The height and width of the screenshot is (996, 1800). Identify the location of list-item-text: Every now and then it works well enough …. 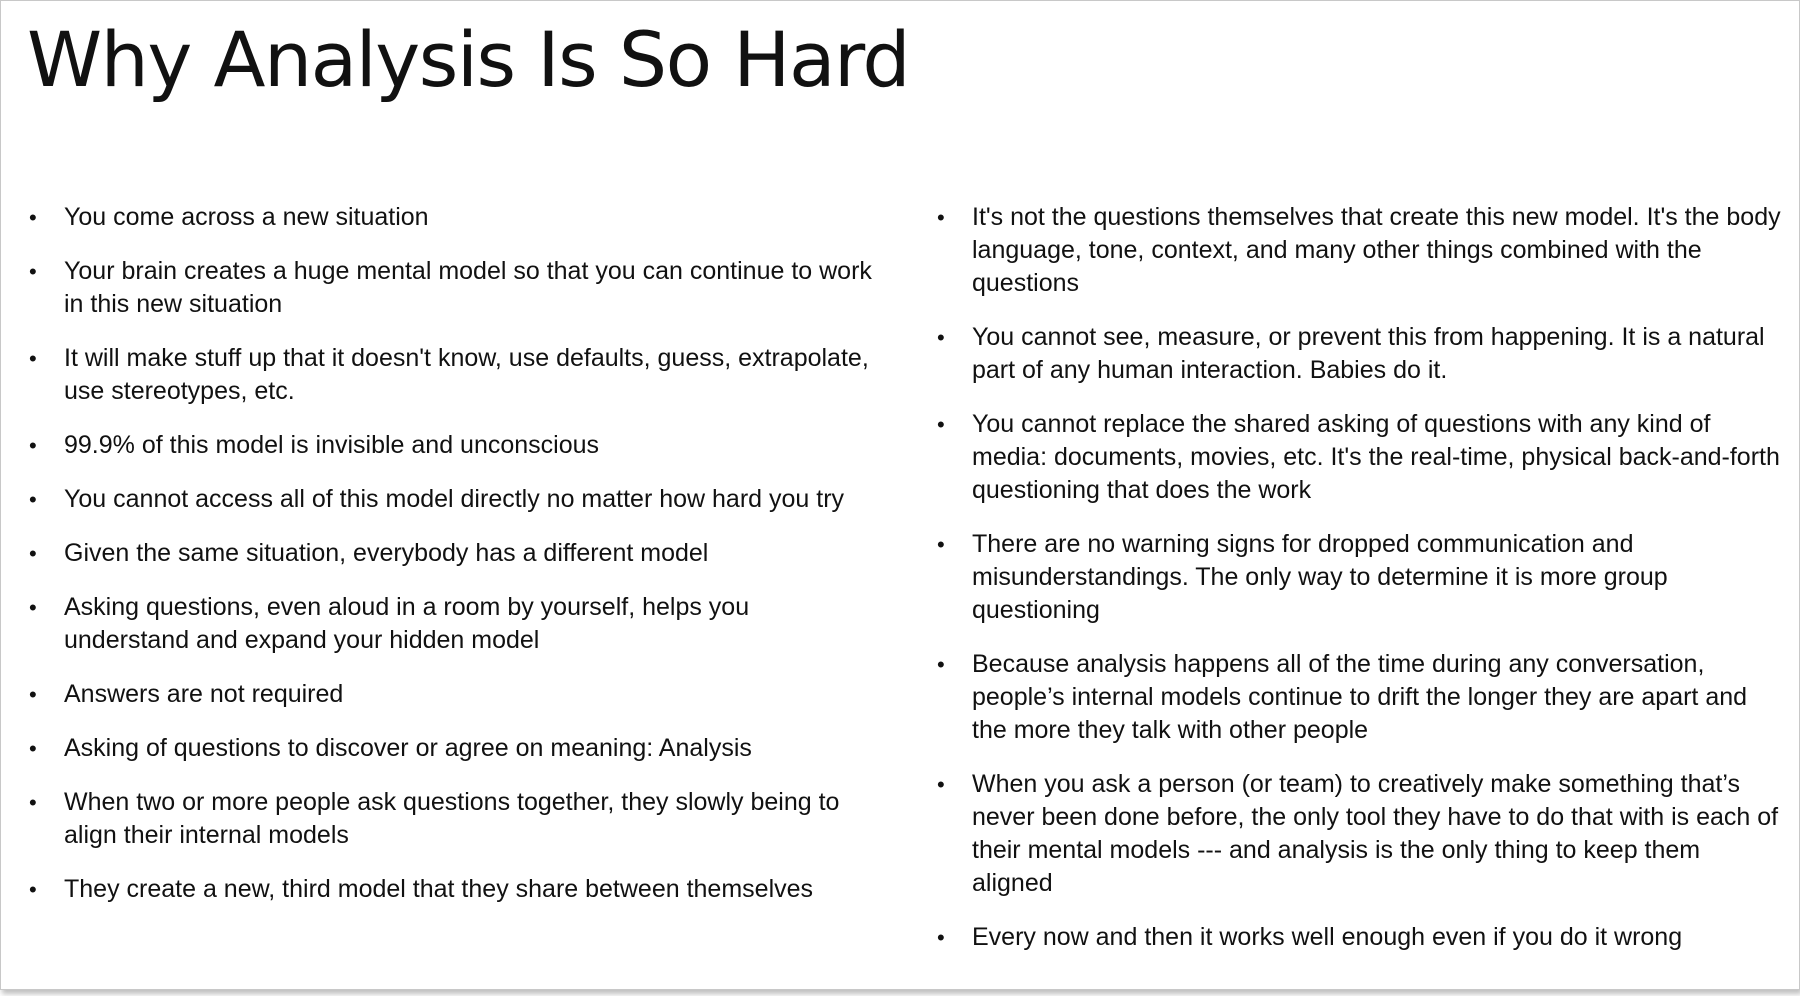
(1327, 937).